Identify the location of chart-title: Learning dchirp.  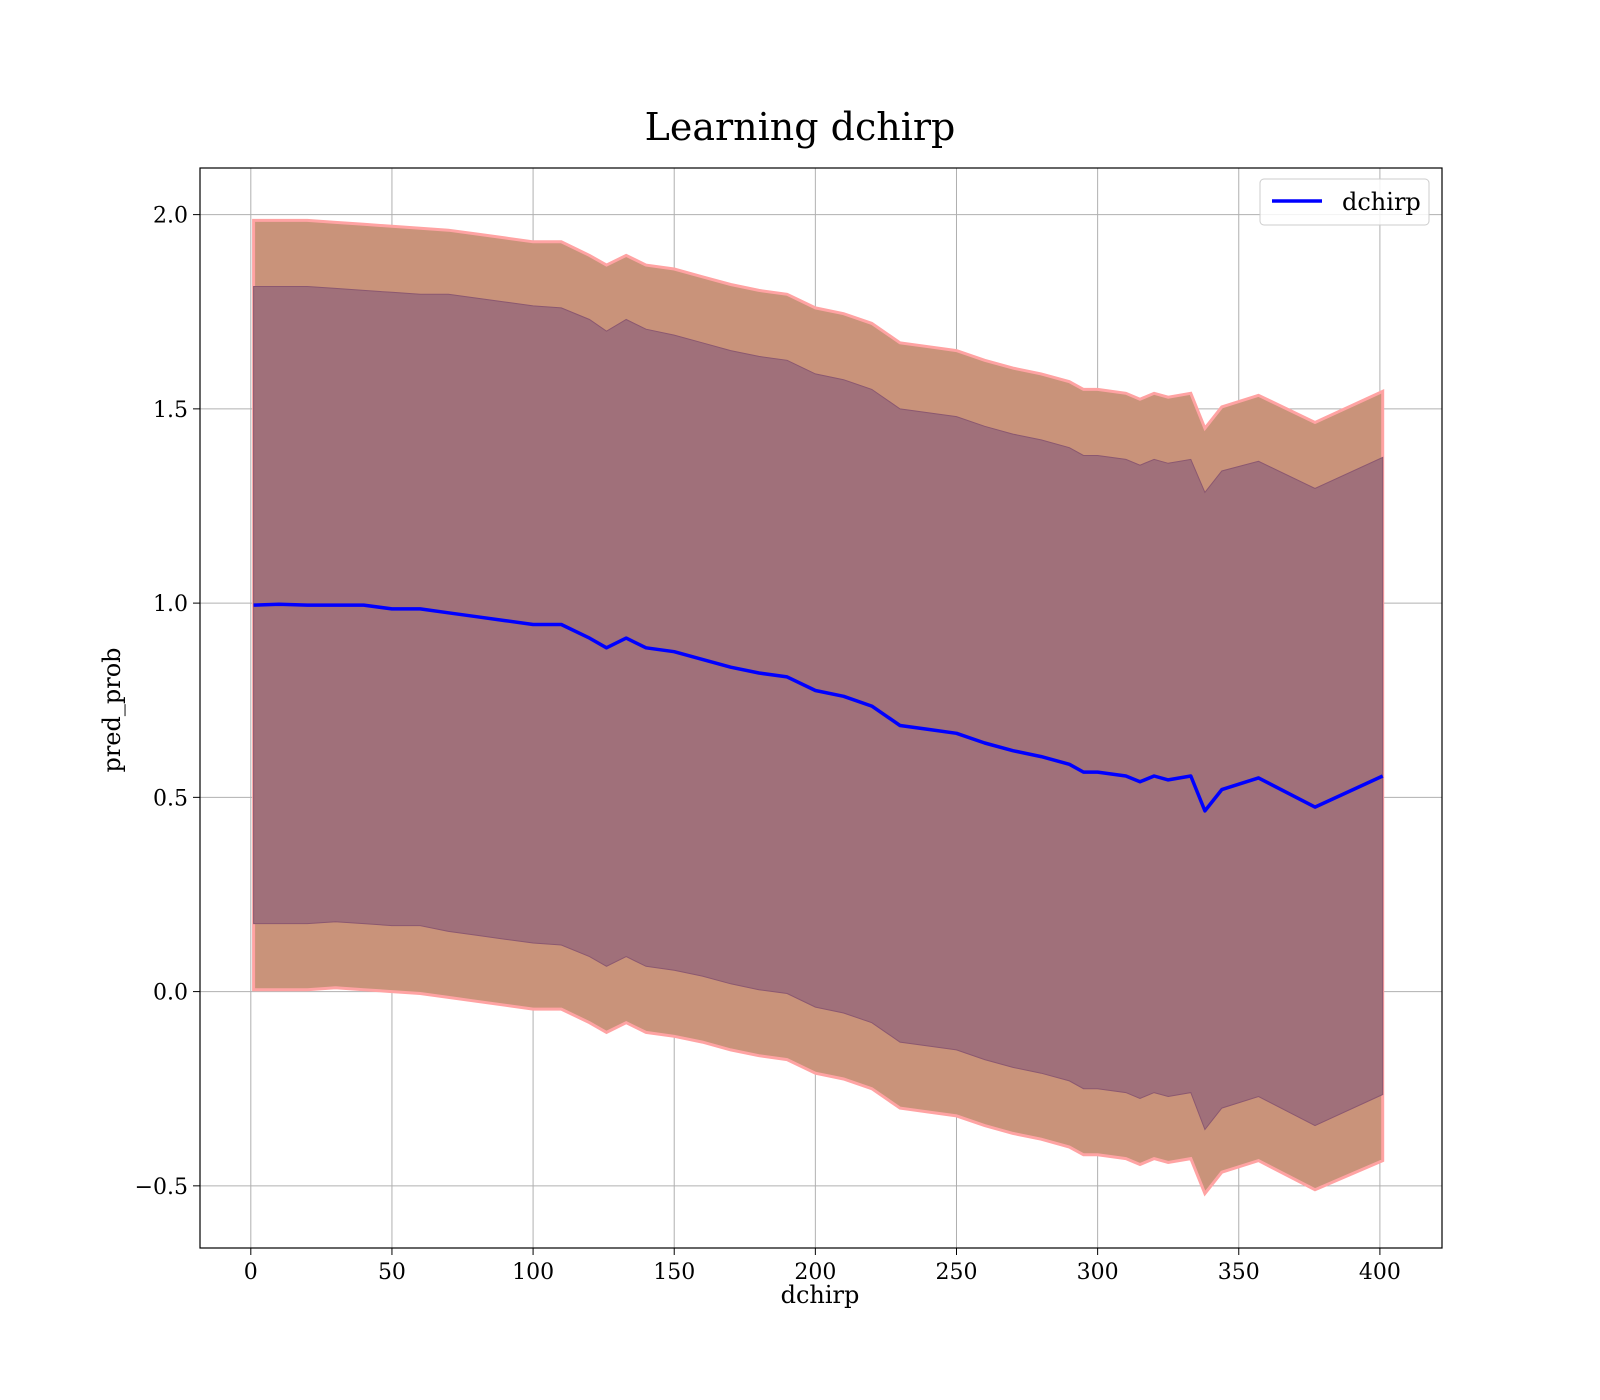
(800, 127).